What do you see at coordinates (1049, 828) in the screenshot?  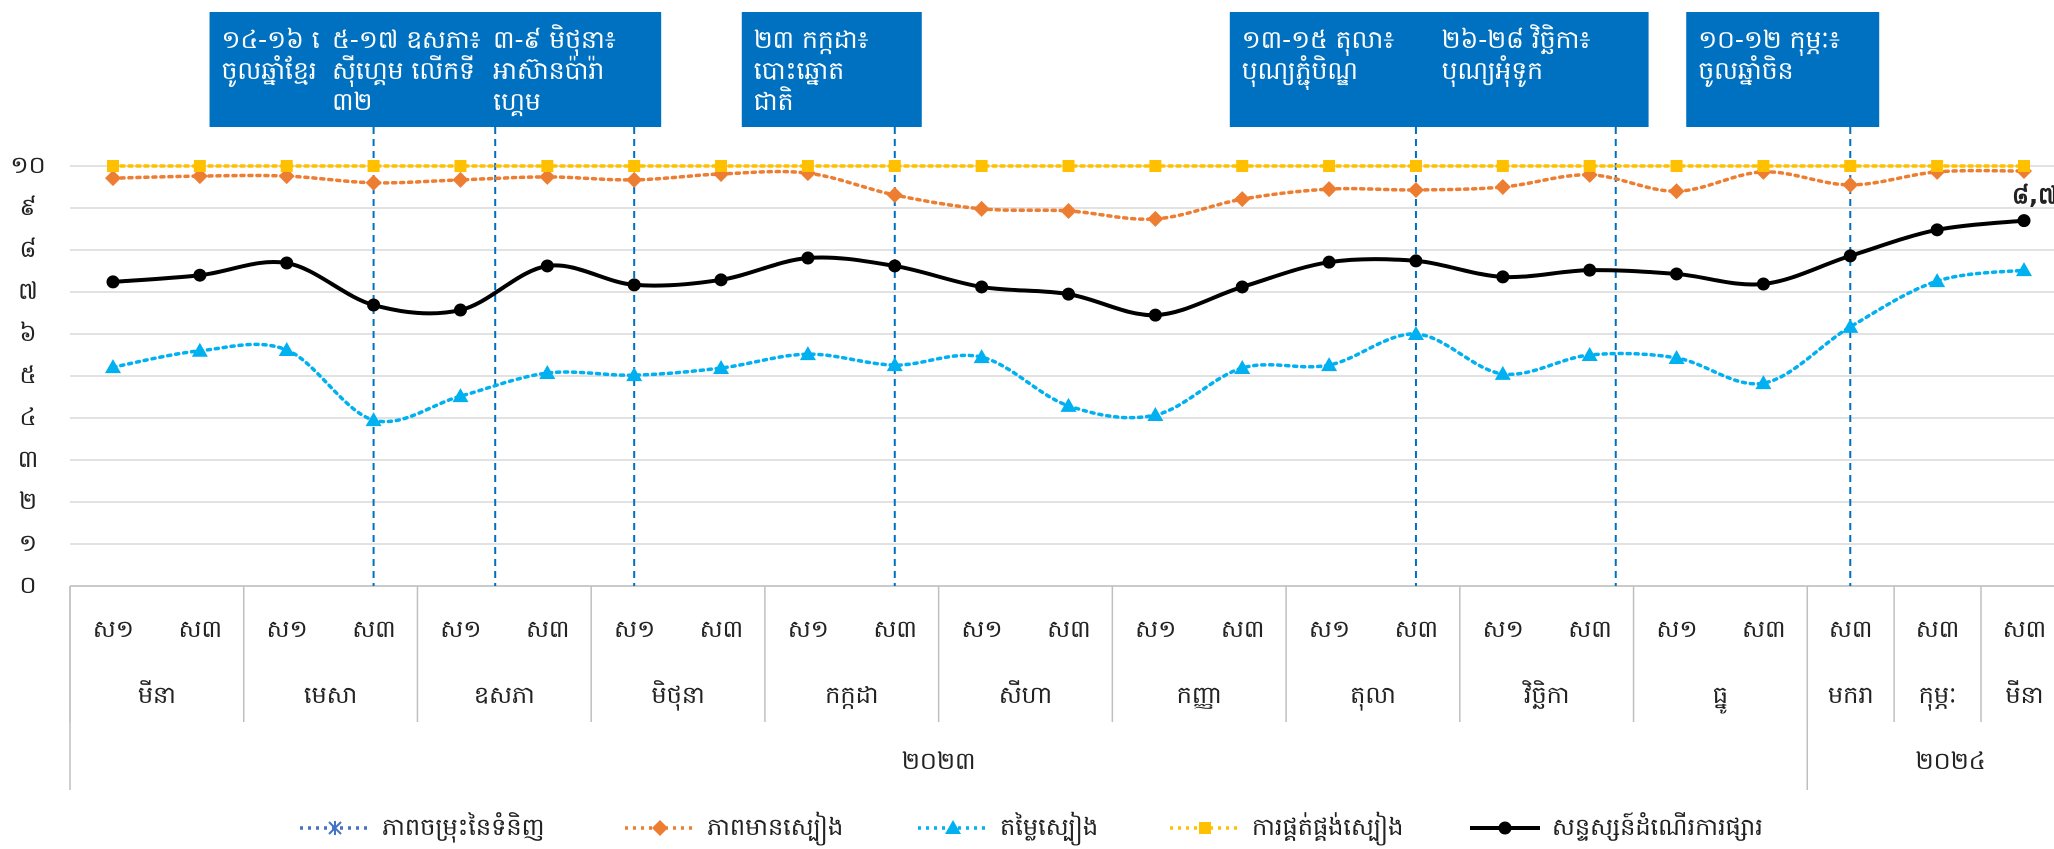 I see `legend-label: តម្លៃស្បៀង` at bounding box center [1049, 828].